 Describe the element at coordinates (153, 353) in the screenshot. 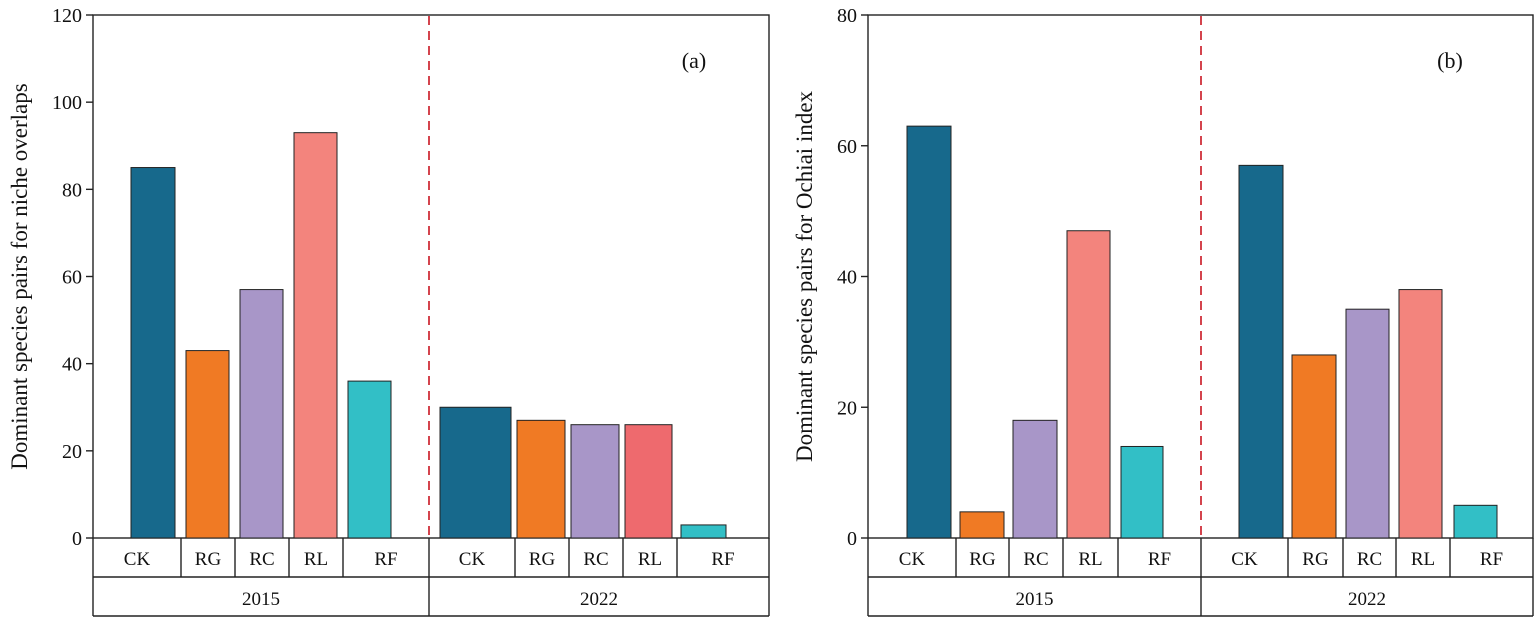

I see `panel-a-bar-2015-CK` at that location.